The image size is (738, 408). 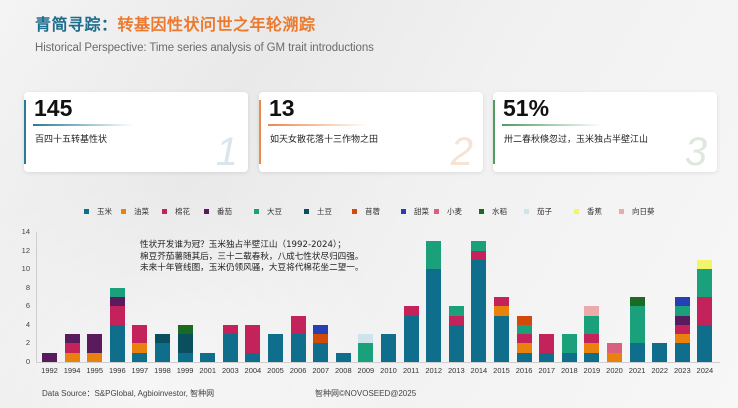 I want to click on bar-2018, so click(x=569, y=348).